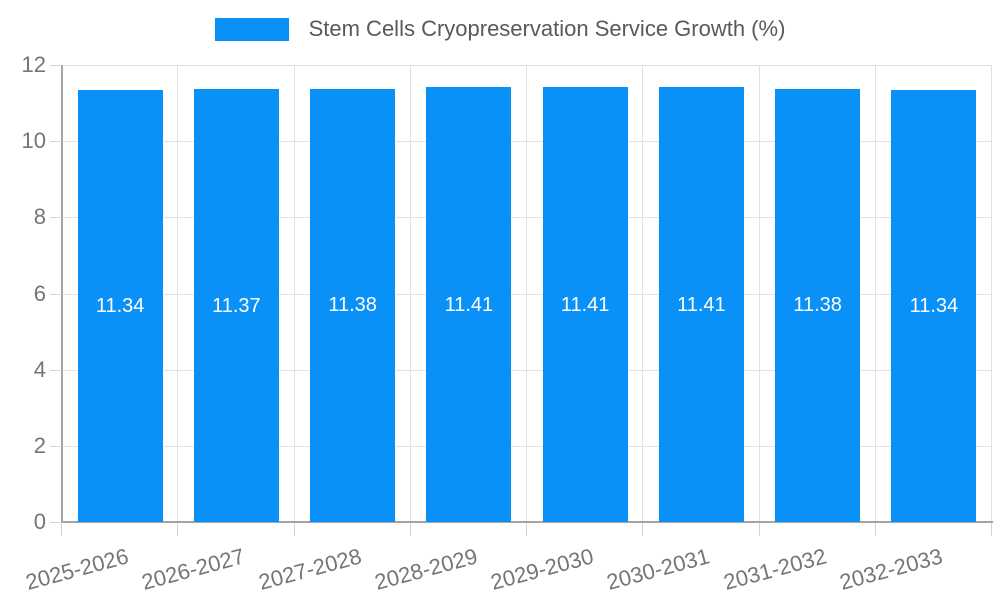 This screenshot has width=1000, height=600. I want to click on y-axis-line, so click(62, 293).